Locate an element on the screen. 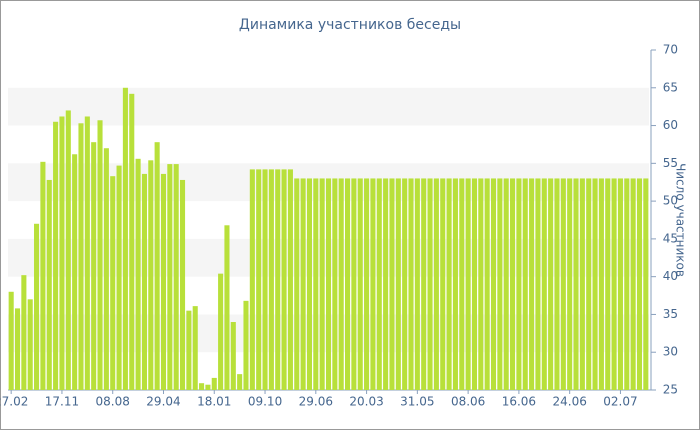 This screenshot has height=434, width=700. x-tick-label: 18.01 is located at coordinates (214, 402).